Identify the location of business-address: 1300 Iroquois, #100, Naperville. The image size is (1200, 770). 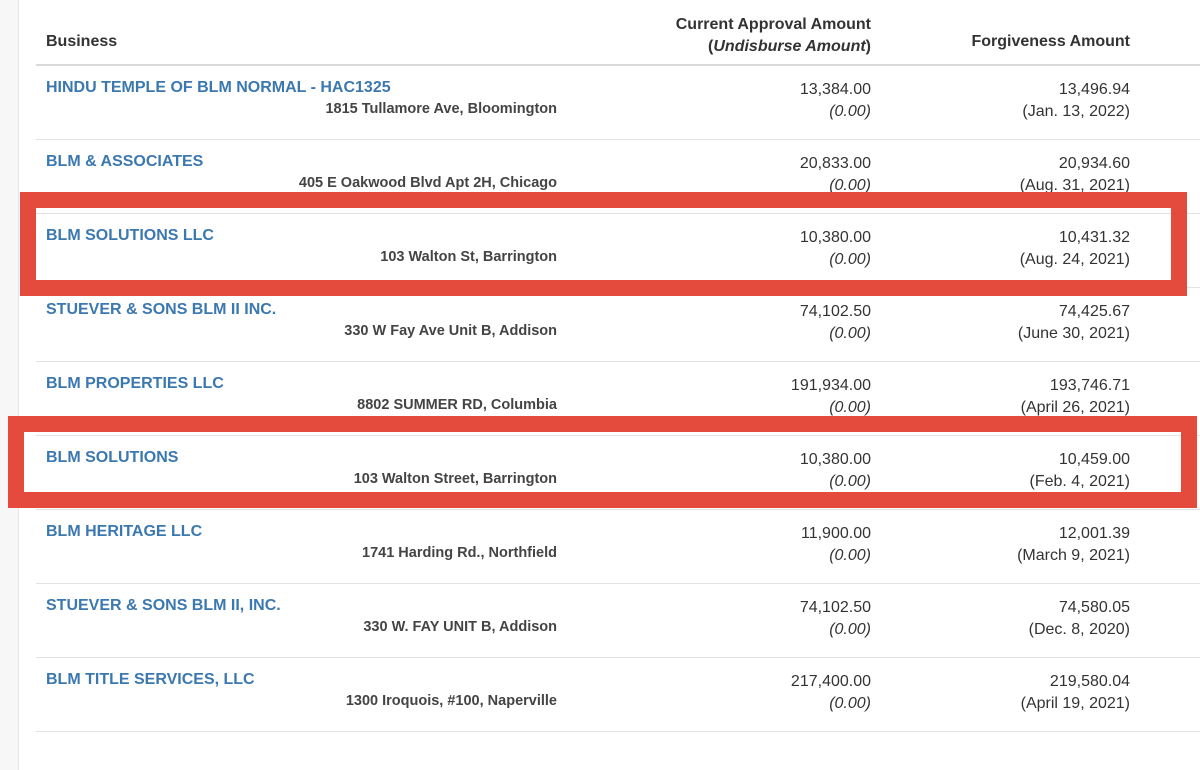
(451, 701).